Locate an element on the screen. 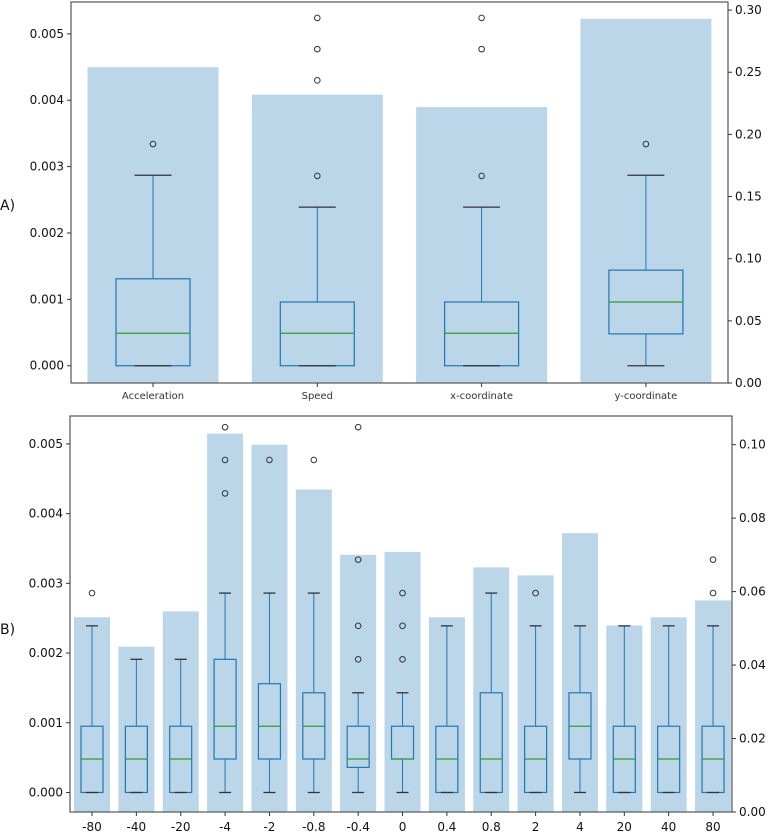  boxplot--40 is located at coordinates (136, 726).